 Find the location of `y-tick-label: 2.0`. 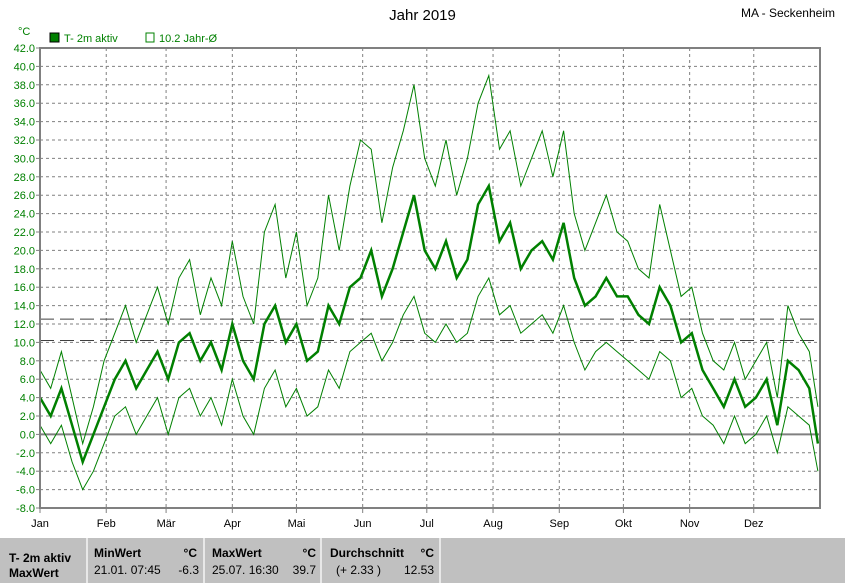

y-tick-label: 2.0 is located at coordinates (27, 417).